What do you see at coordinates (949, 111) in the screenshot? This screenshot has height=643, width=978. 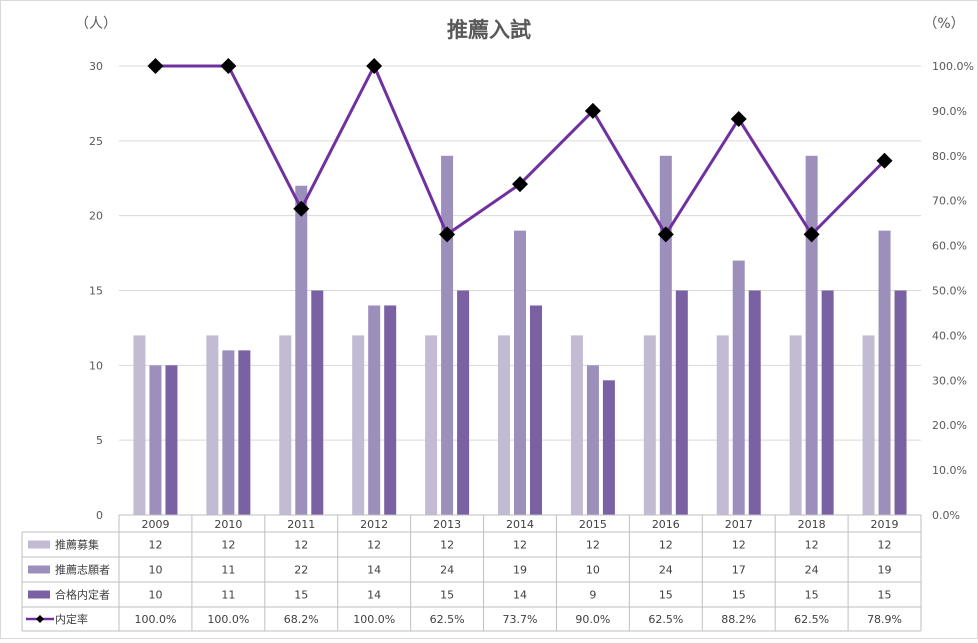 I see `right-axis-tick-label: 90.0%` at bounding box center [949, 111].